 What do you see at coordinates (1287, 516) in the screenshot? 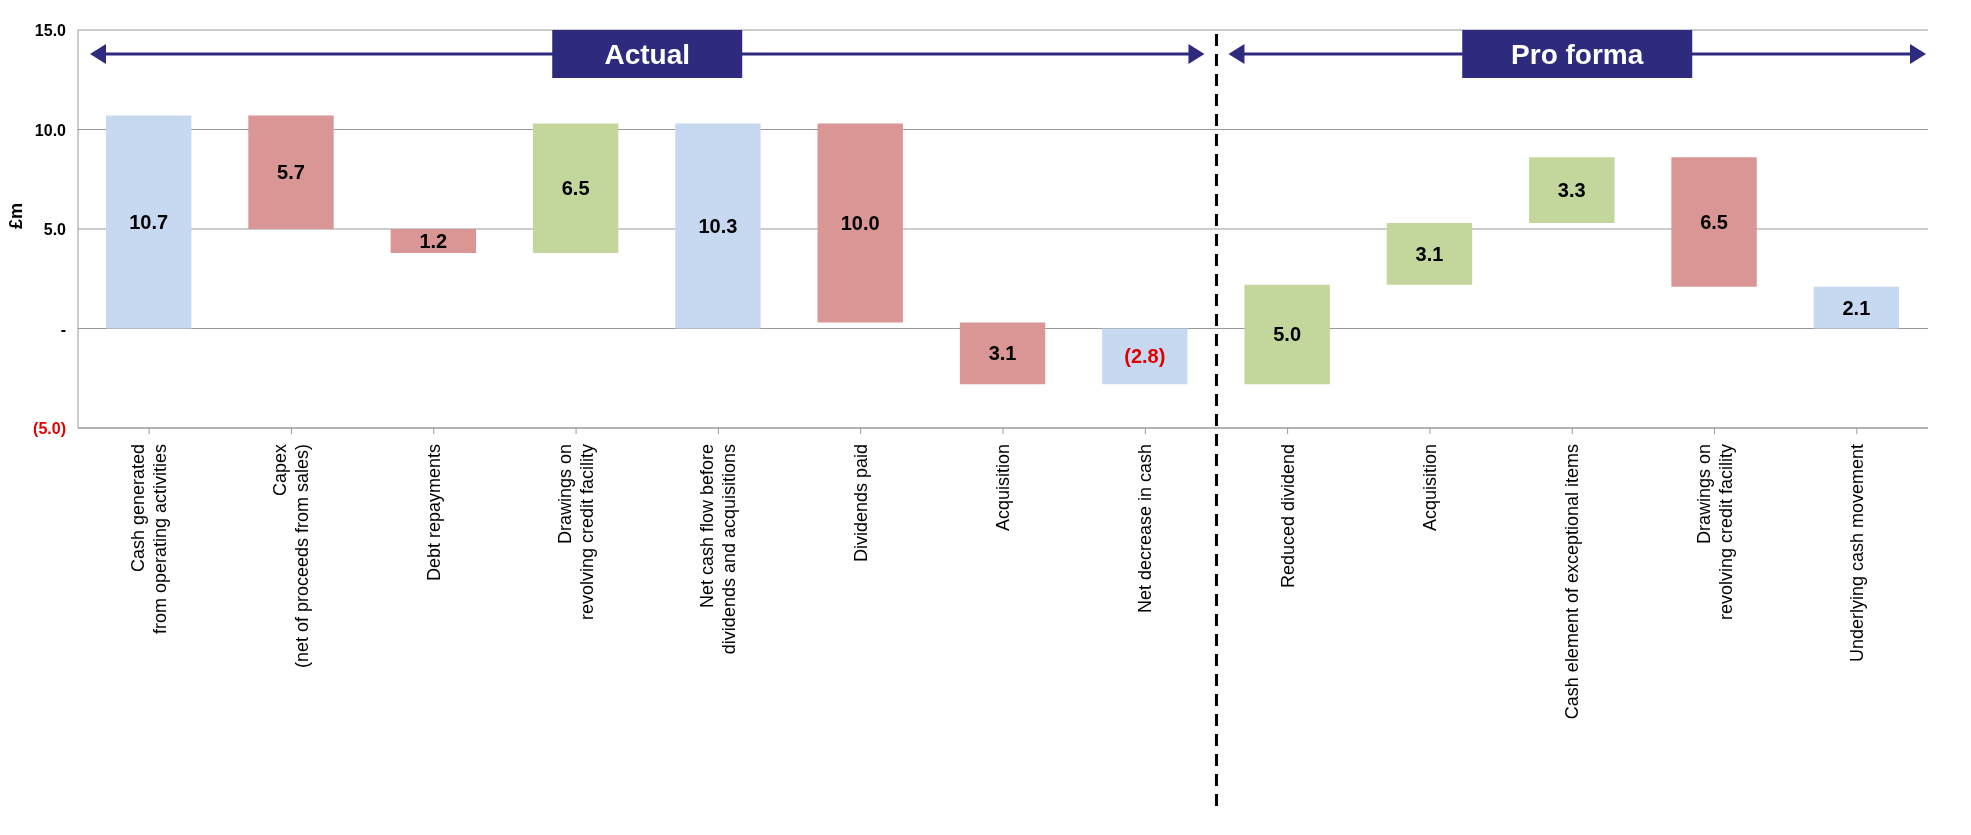
I see `x-tick-label: Reduced dividend` at bounding box center [1287, 516].